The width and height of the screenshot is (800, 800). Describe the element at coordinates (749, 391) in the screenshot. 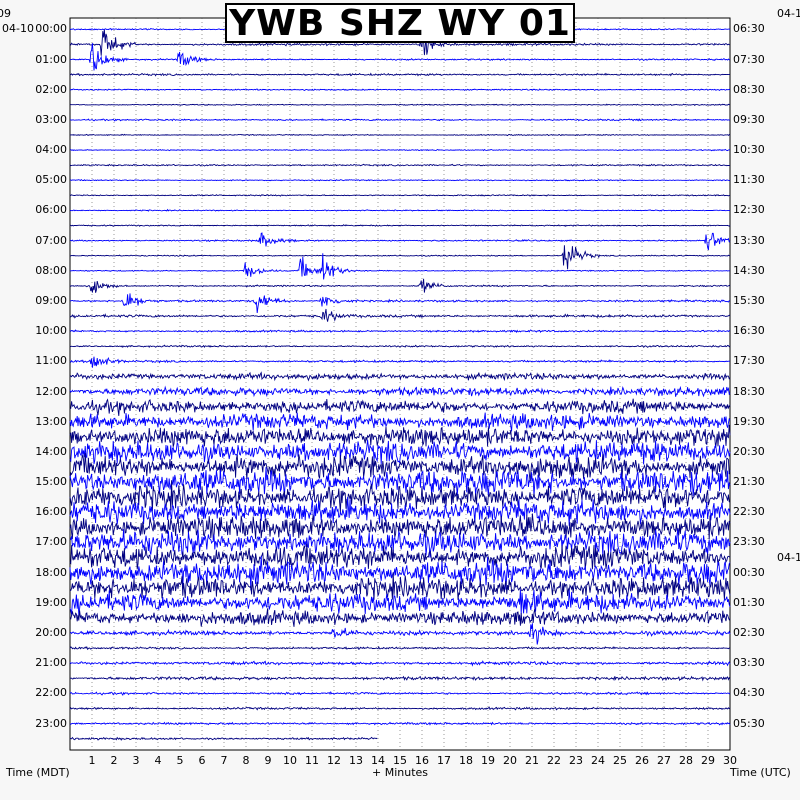

I see `right-hour-label: 18:30` at that location.